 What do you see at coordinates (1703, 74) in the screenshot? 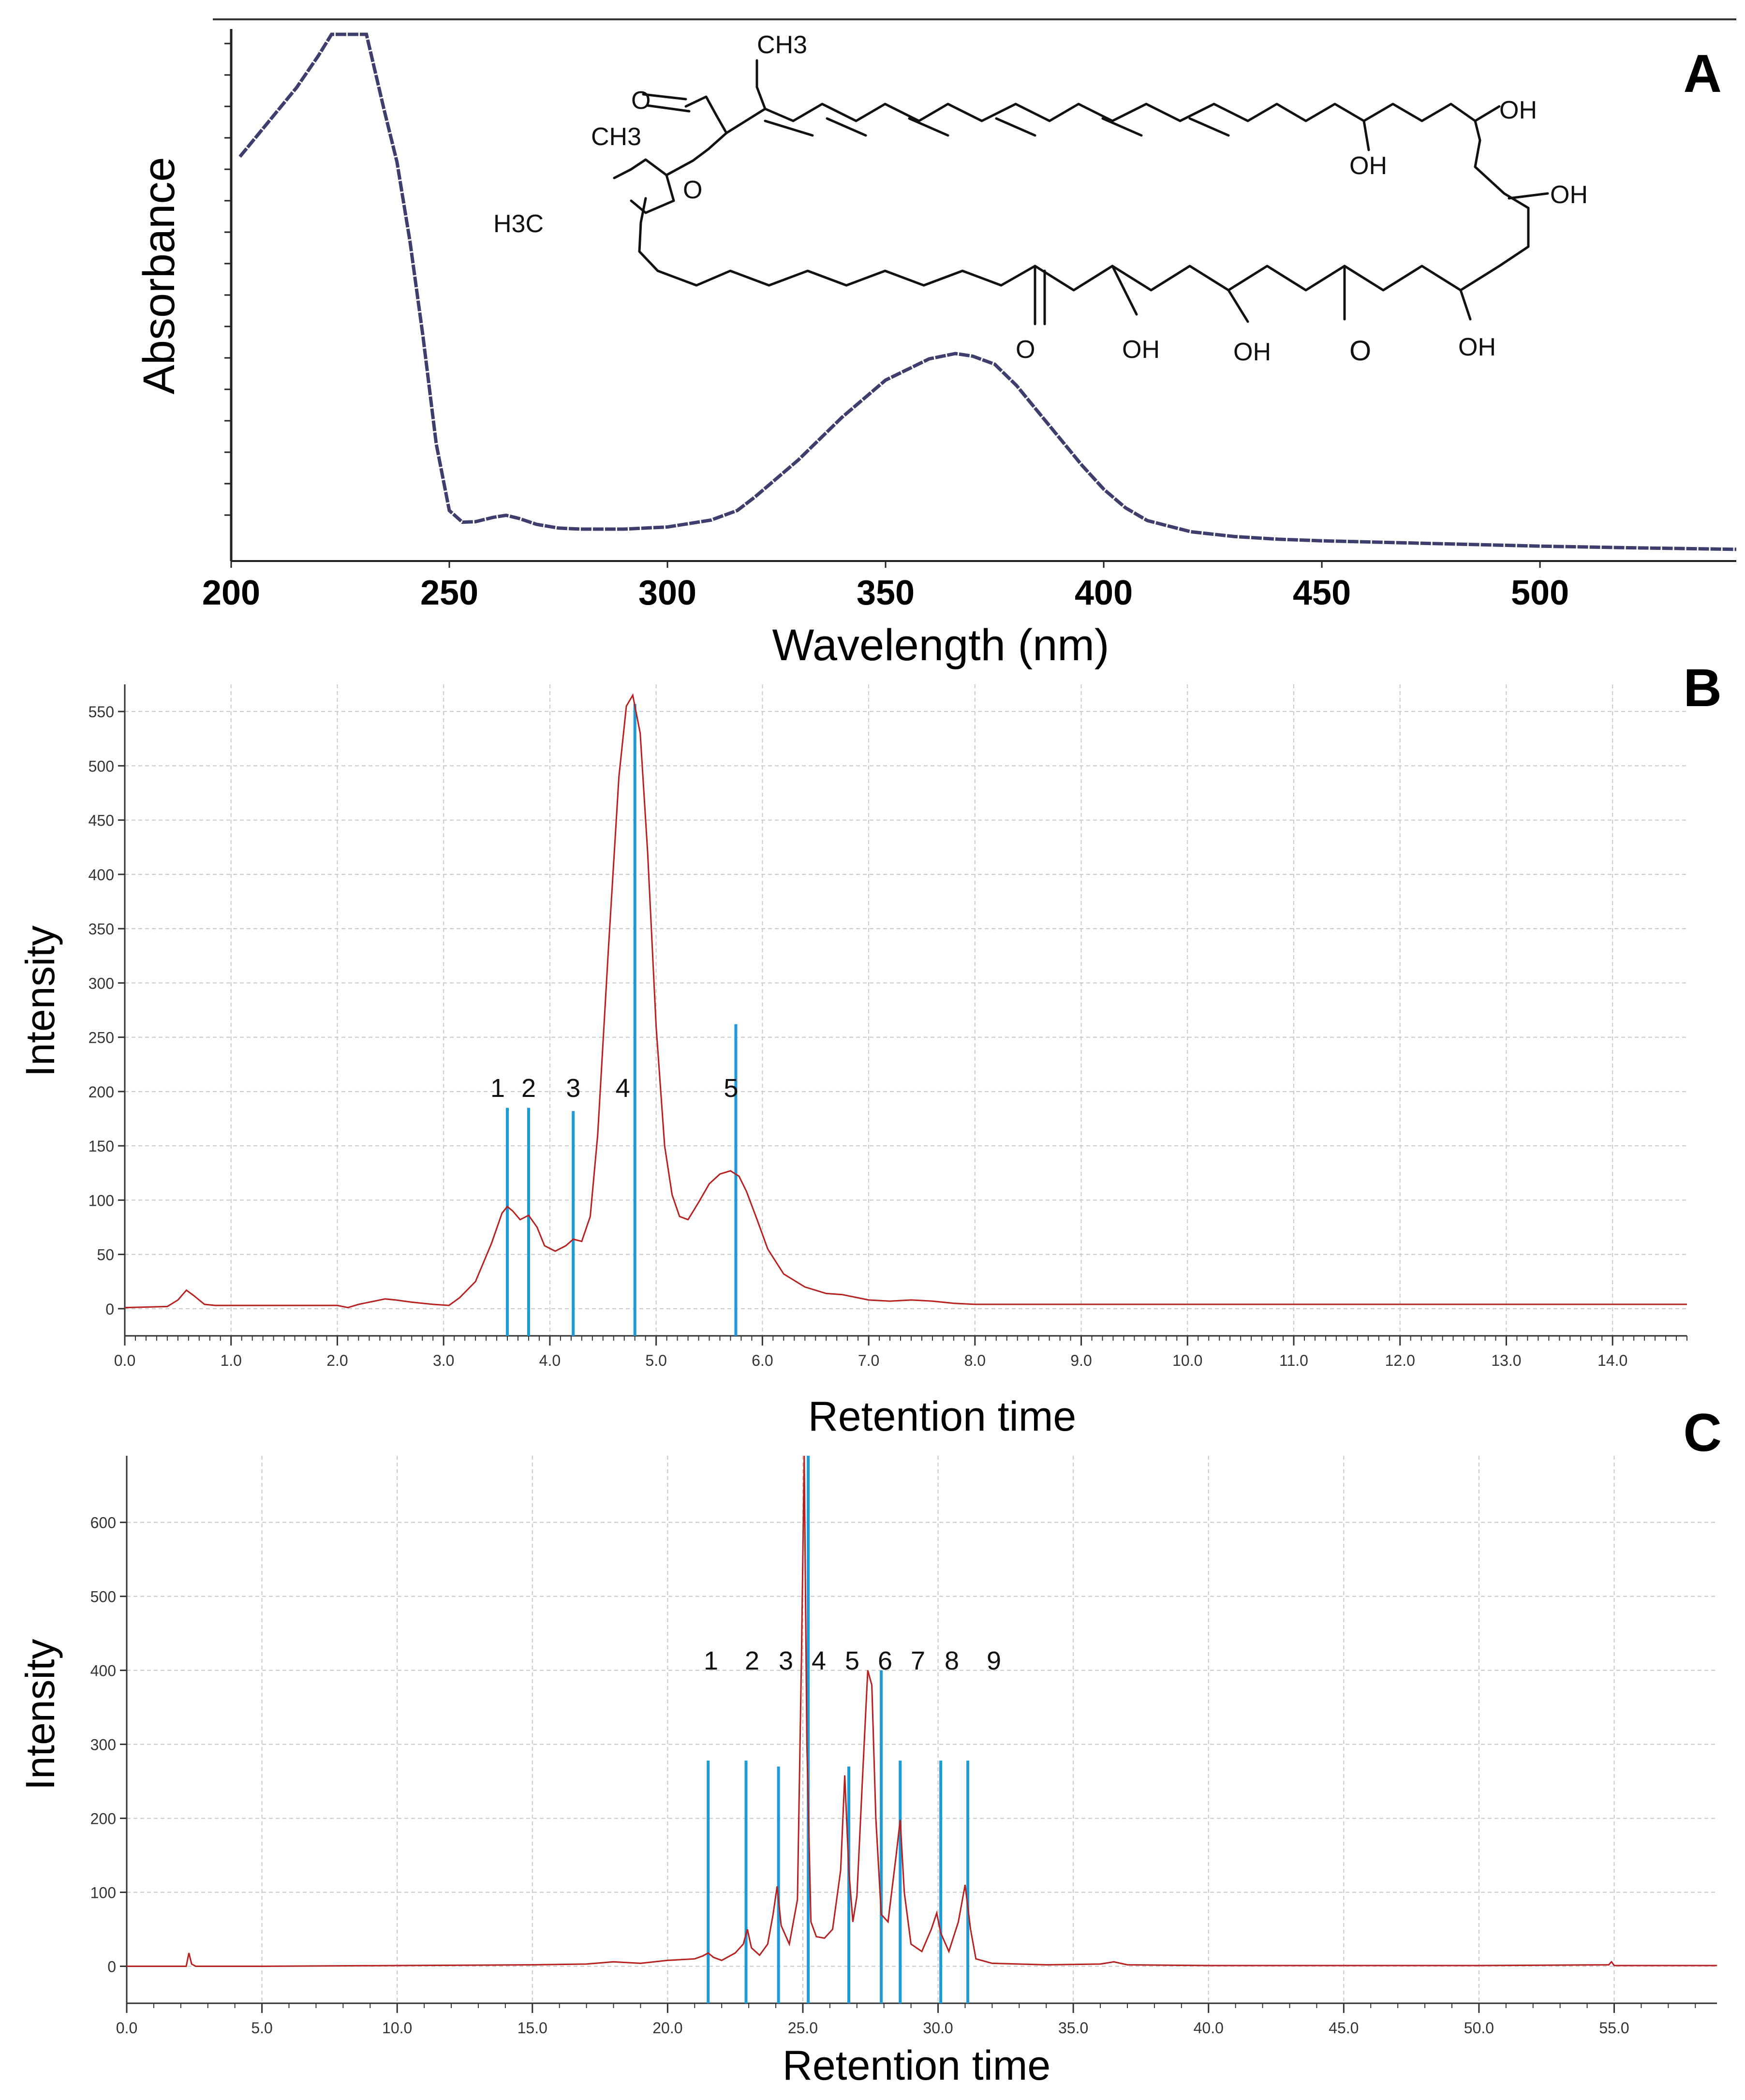
I see `panel-a-letter: A` at bounding box center [1703, 74].